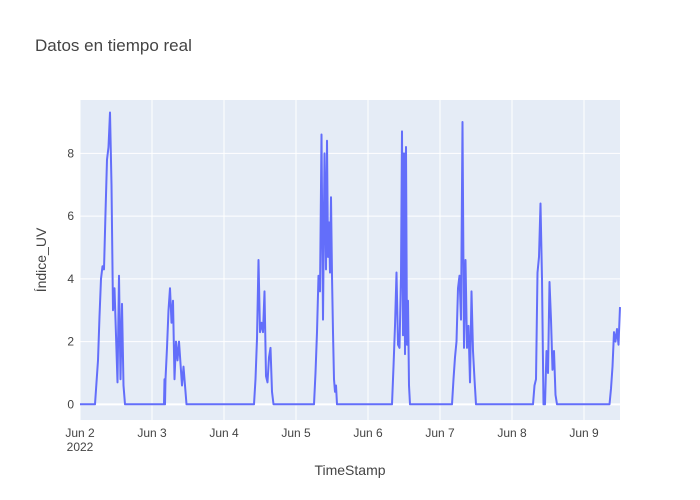  Describe the element at coordinates (70, 342) in the screenshot. I see `y-tick-label: 2` at that location.